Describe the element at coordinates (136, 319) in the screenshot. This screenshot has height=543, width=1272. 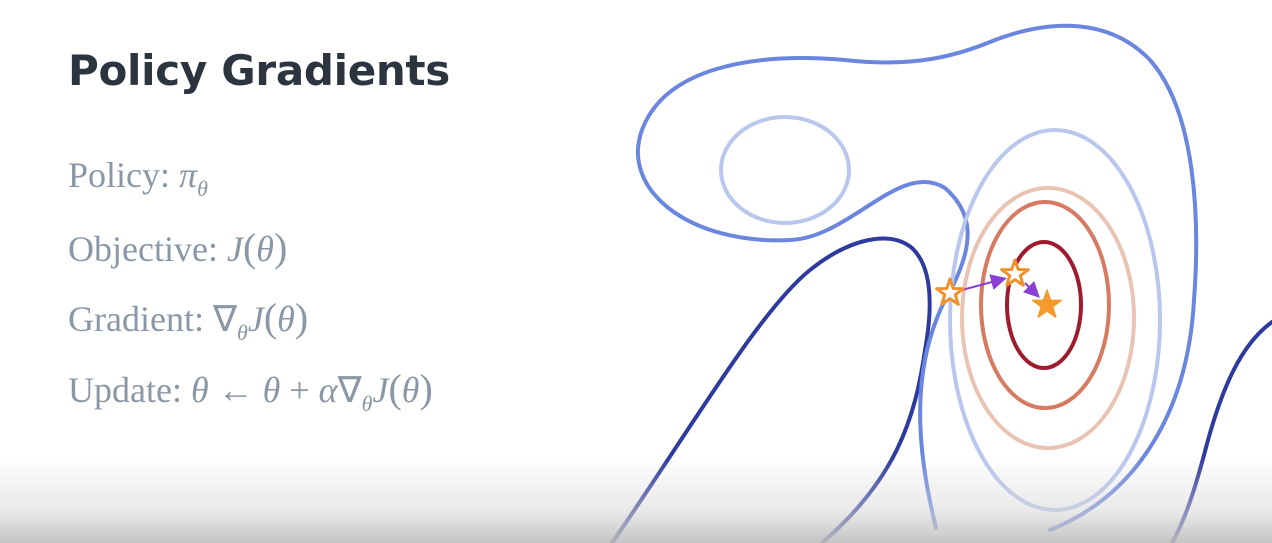
I see `equation-label: Gradient:` at that location.